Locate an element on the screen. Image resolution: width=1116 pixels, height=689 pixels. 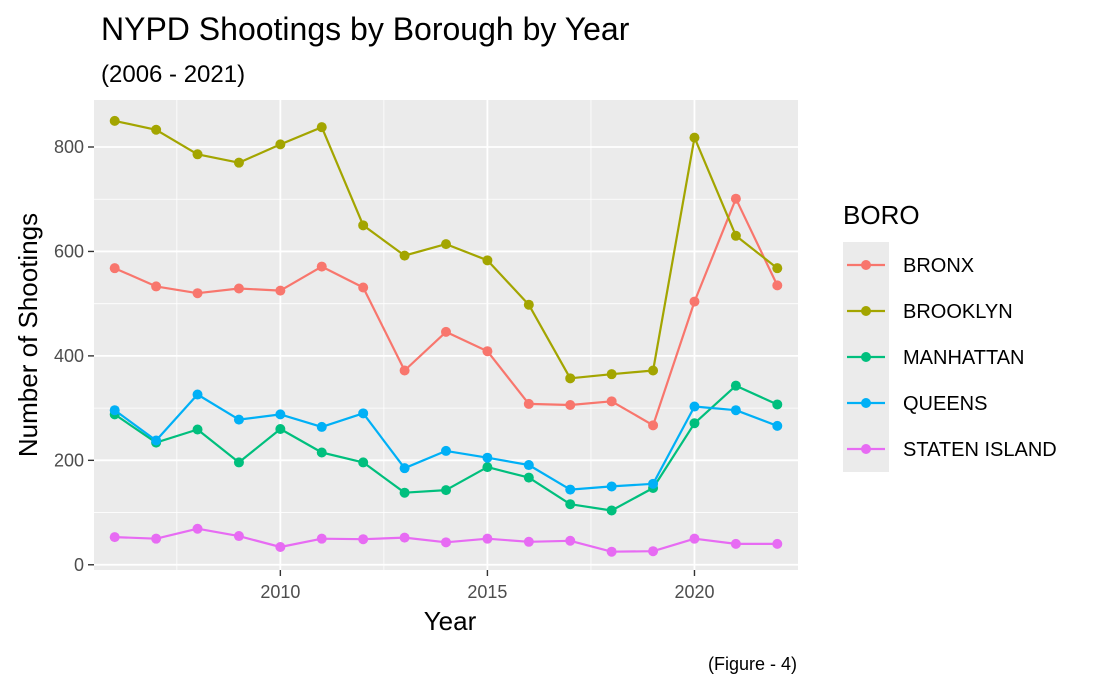
chart-subtitle: (2006 - 2021) is located at coordinates (173, 74).